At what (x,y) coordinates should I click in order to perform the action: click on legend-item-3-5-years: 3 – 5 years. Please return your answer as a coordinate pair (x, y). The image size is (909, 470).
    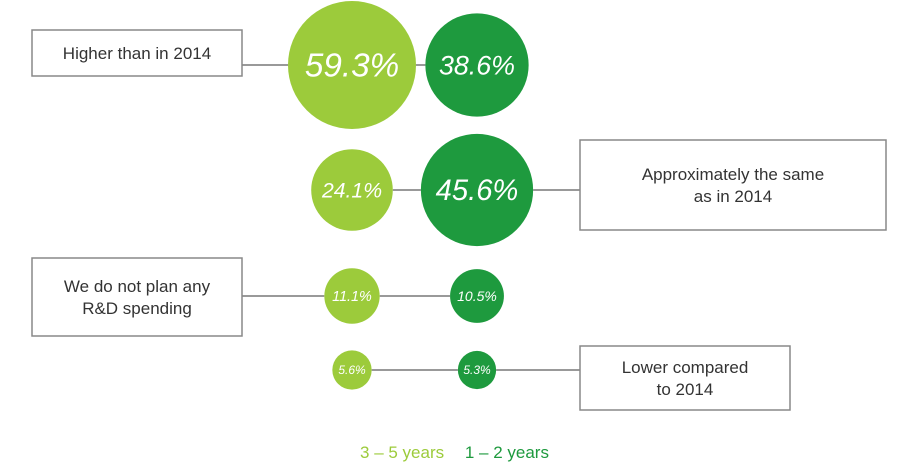
    Looking at the image, I should click on (402, 452).